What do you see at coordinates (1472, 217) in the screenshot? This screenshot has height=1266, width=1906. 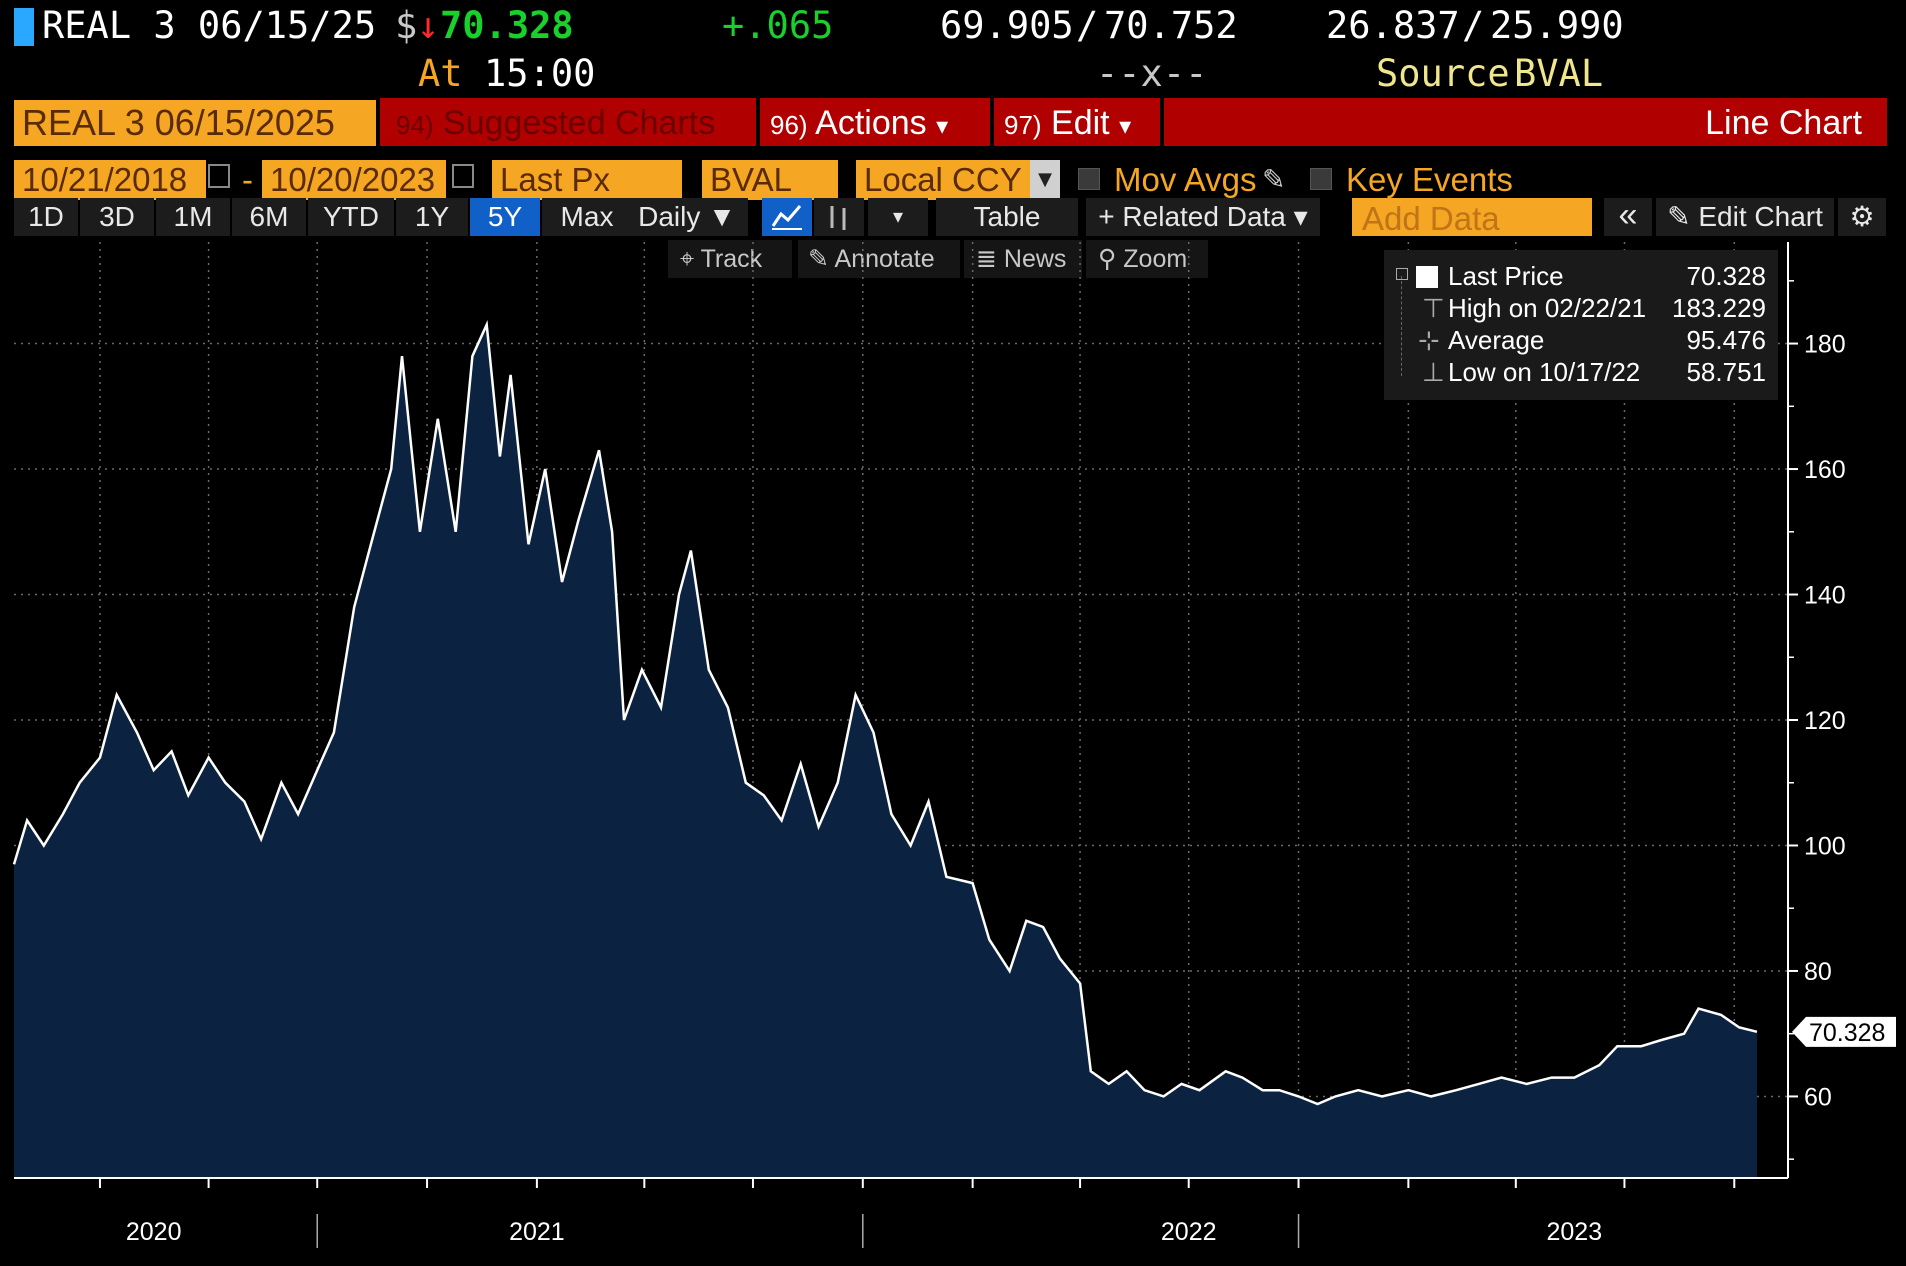 I see `add-data-input: Add Data` at bounding box center [1472, 217].